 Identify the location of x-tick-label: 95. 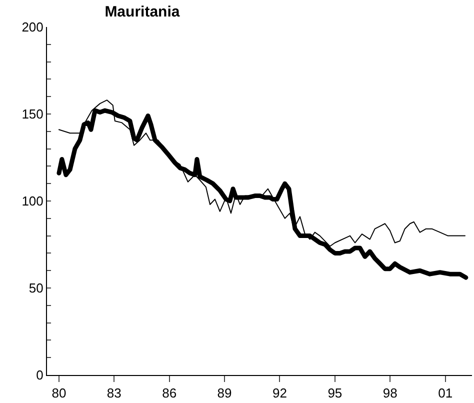
(335, 393).